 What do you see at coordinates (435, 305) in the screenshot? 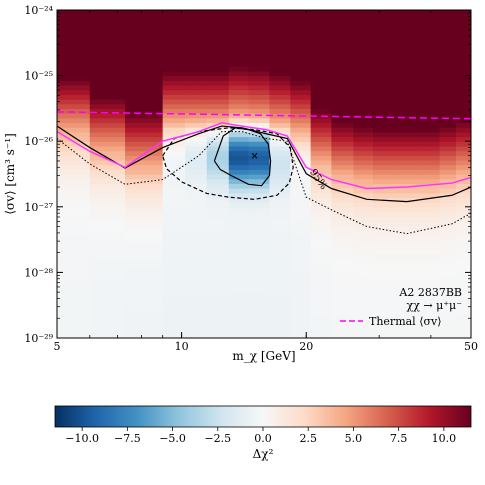
I see `channel-label: χχ → μ⁺μ⁻` at bounding box center [435, 305].